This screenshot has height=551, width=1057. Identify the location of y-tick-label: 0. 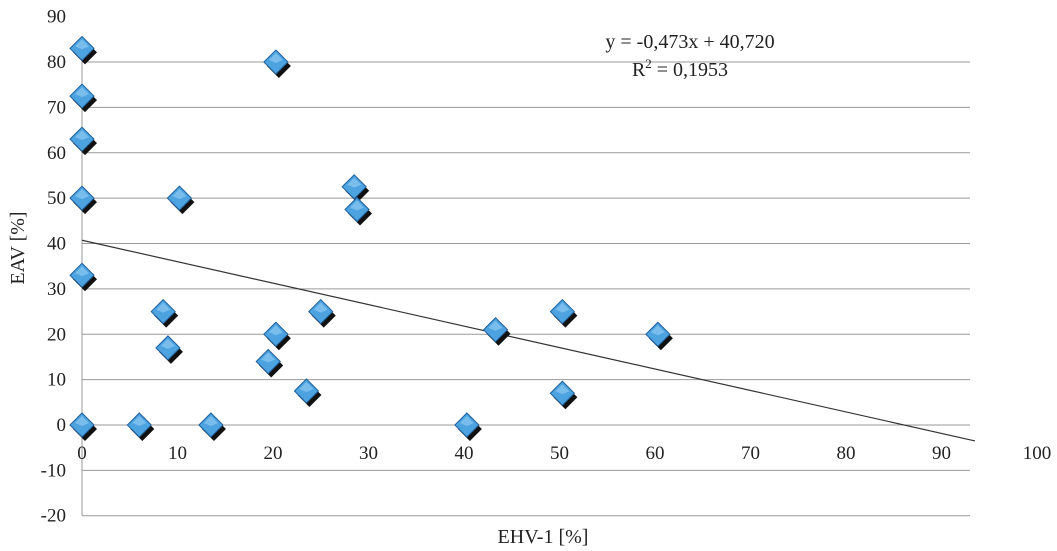
(62, 425).